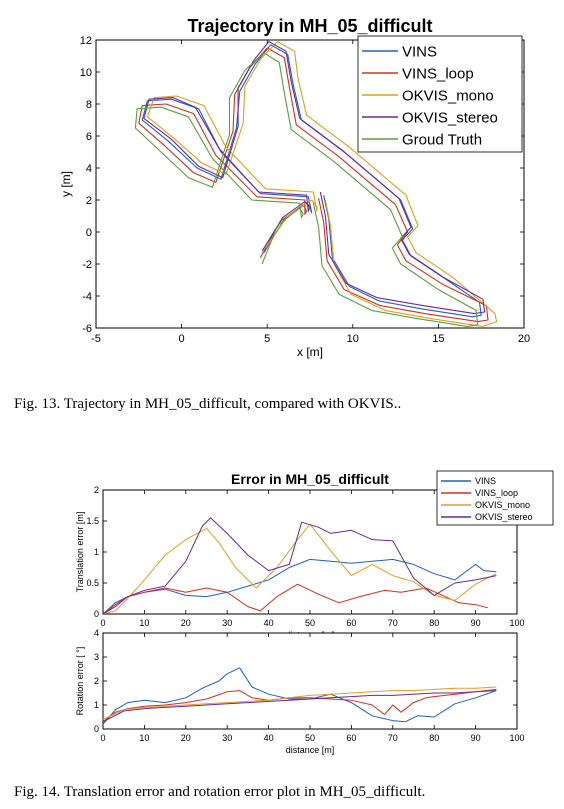 This screenshot has width=564, height=809. What do you see at coordinates (87, 265) in the screenshot?
I see `y-tick-label: -2` at bounding box center [87, 265].